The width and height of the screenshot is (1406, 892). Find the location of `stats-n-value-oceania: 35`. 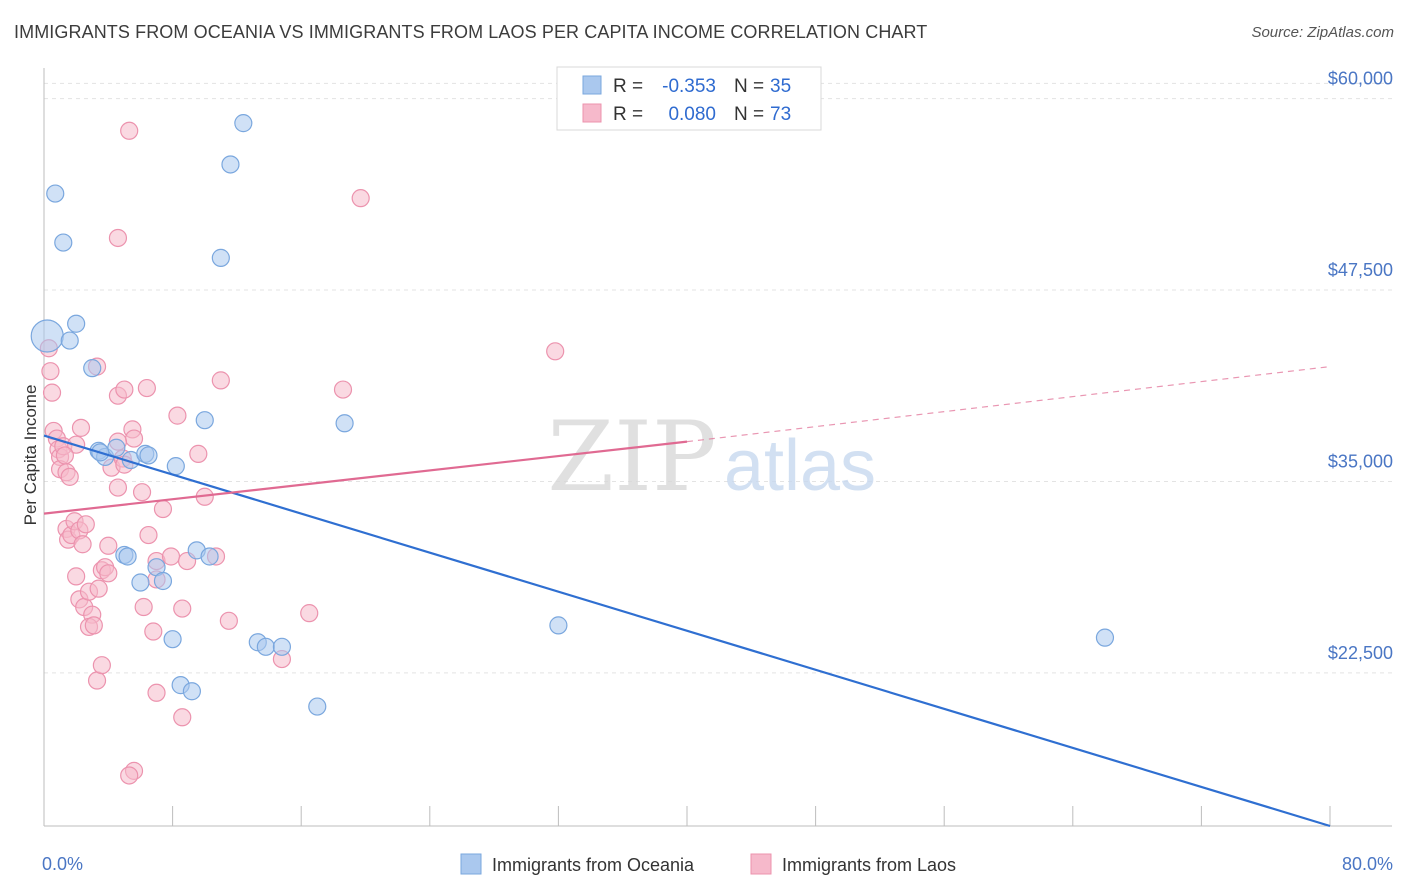

stats-n-value-oceania: 35 is located at coordinates (780, 86).